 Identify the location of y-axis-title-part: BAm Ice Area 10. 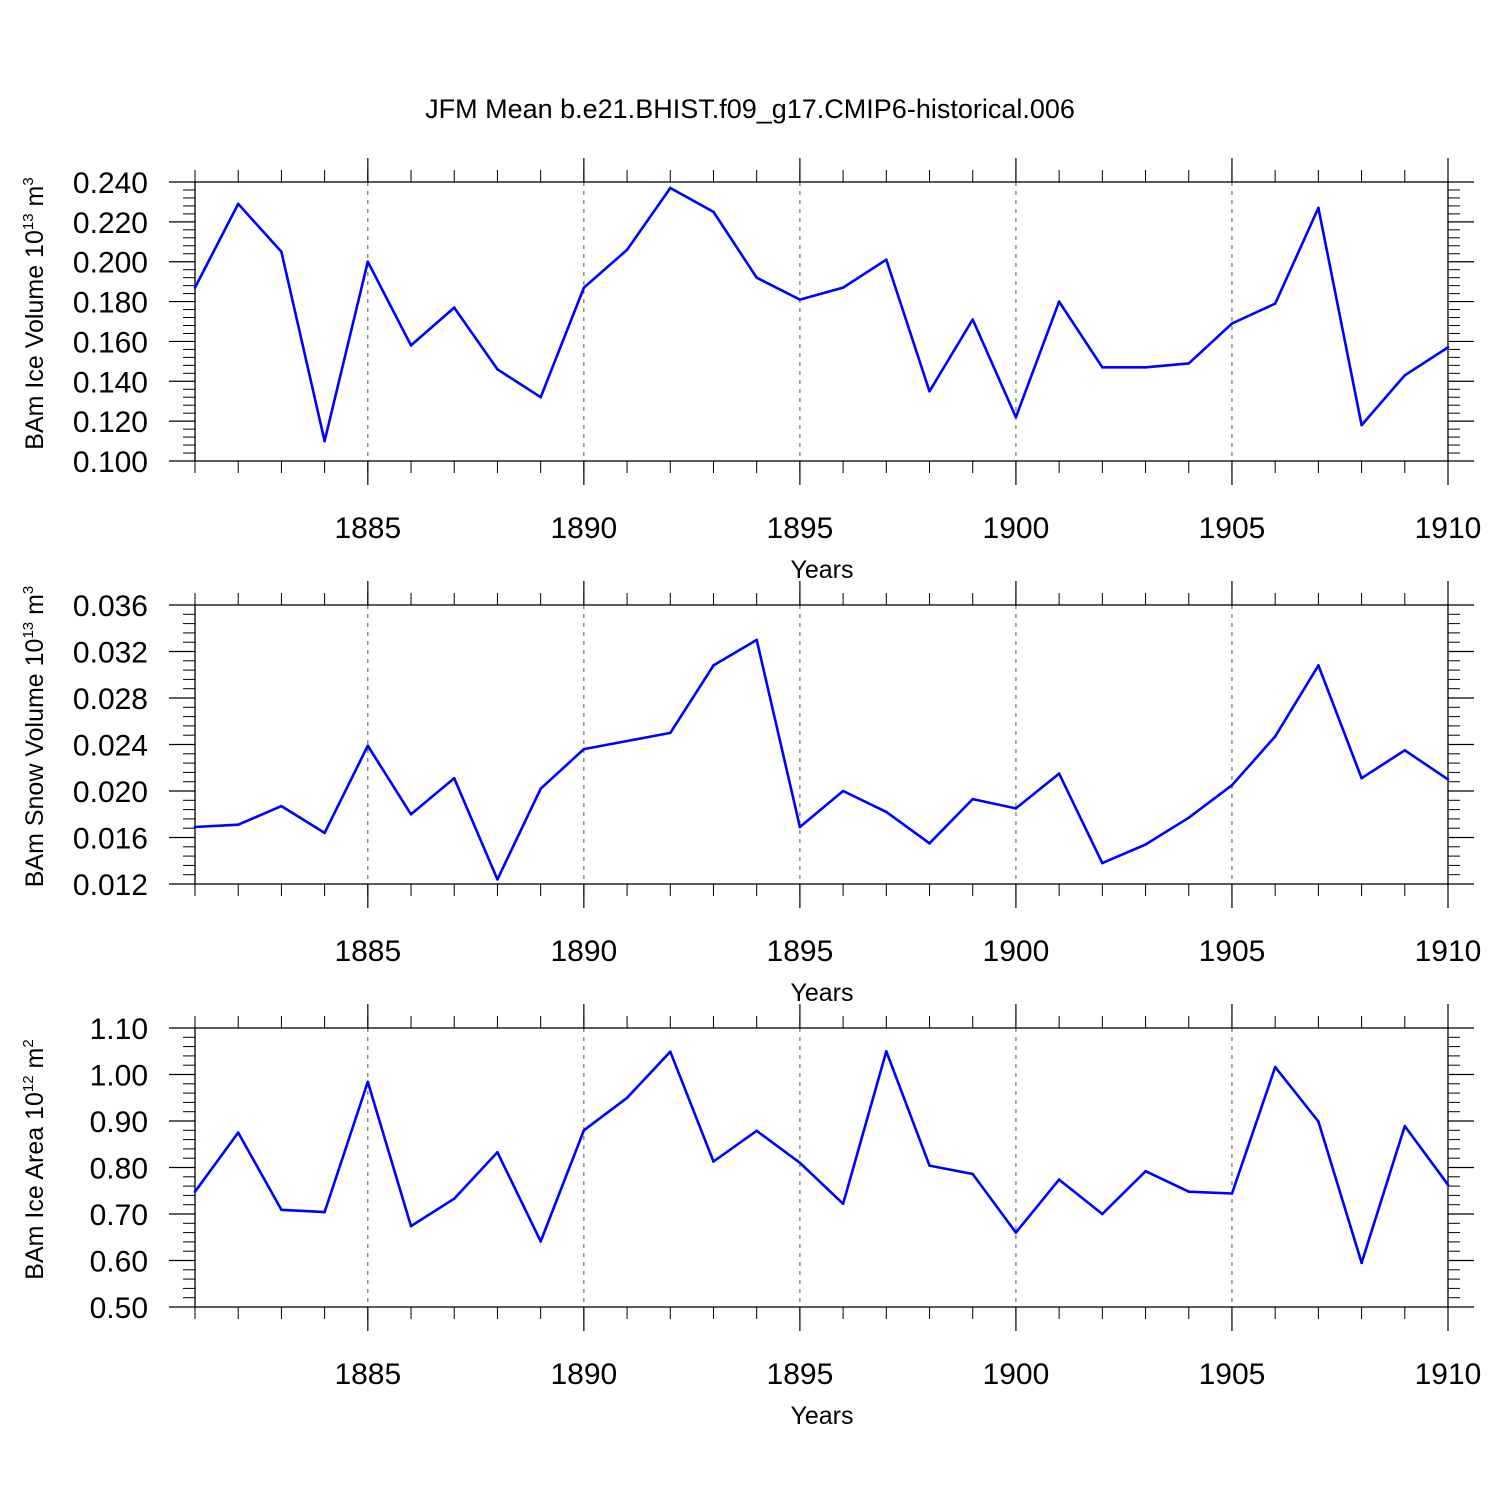
(35, 1186).